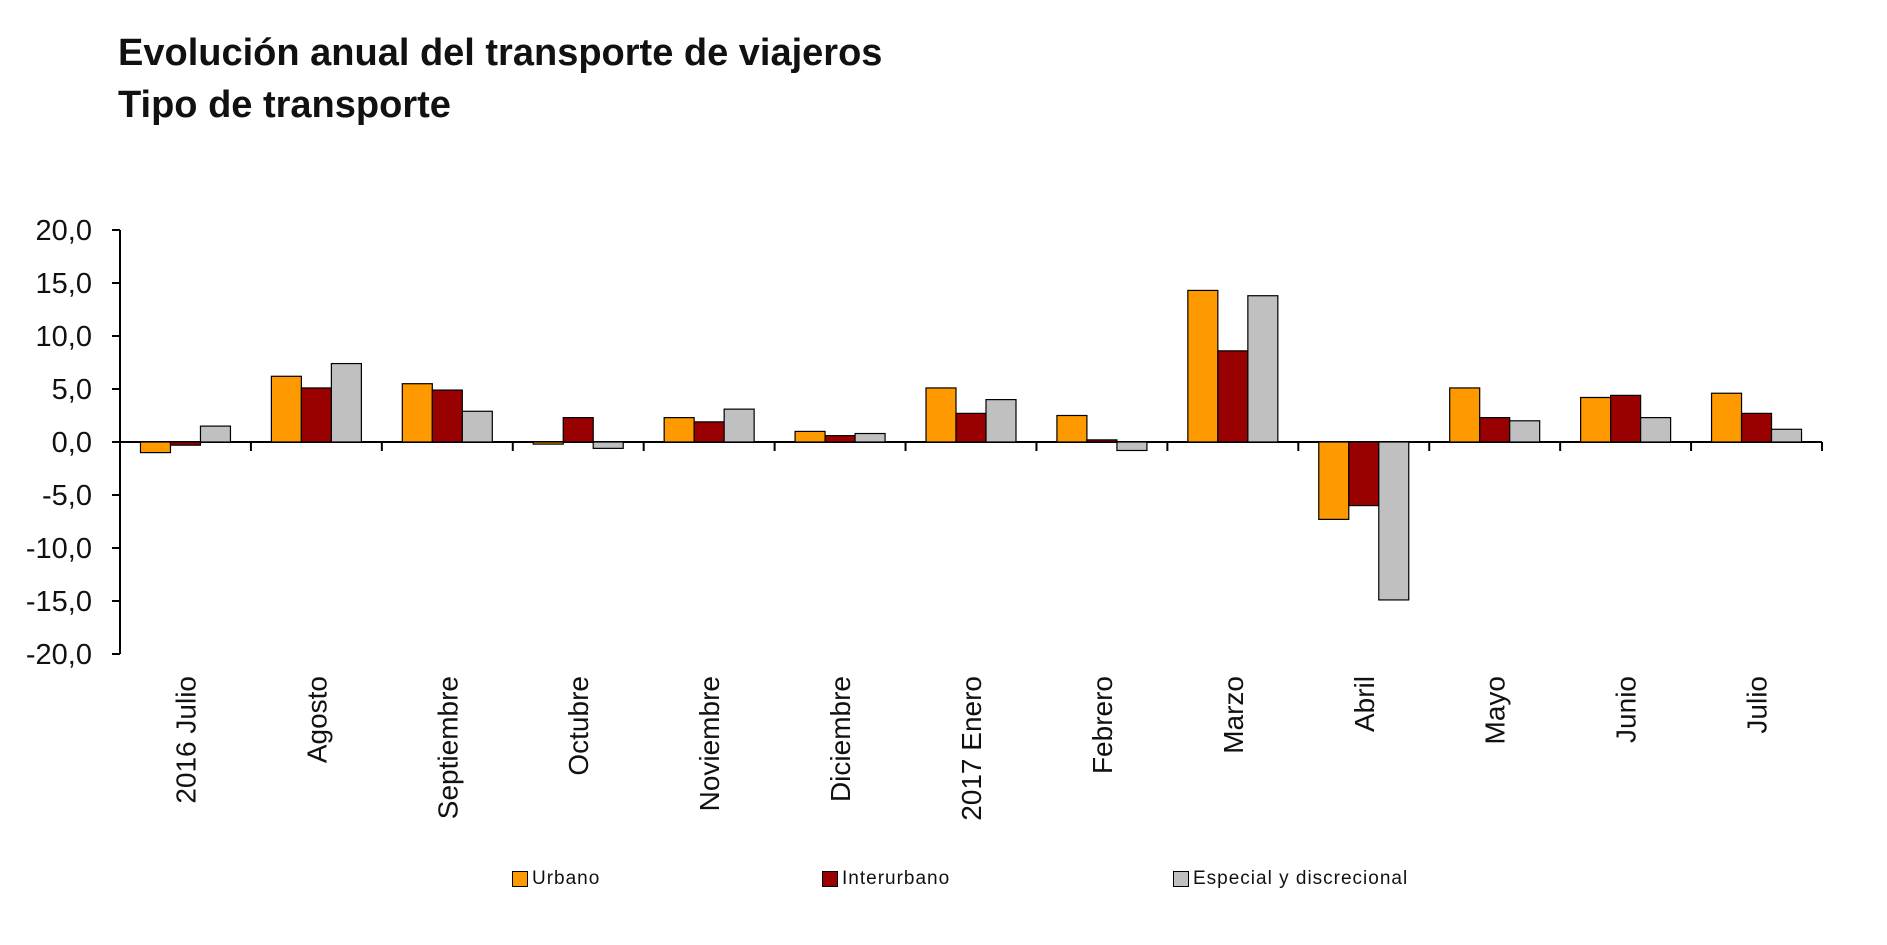 The width and height of the screenshot is (1887, 945). I want to click on chart-subtitle: Tipo de transporte, so click(284, 105).